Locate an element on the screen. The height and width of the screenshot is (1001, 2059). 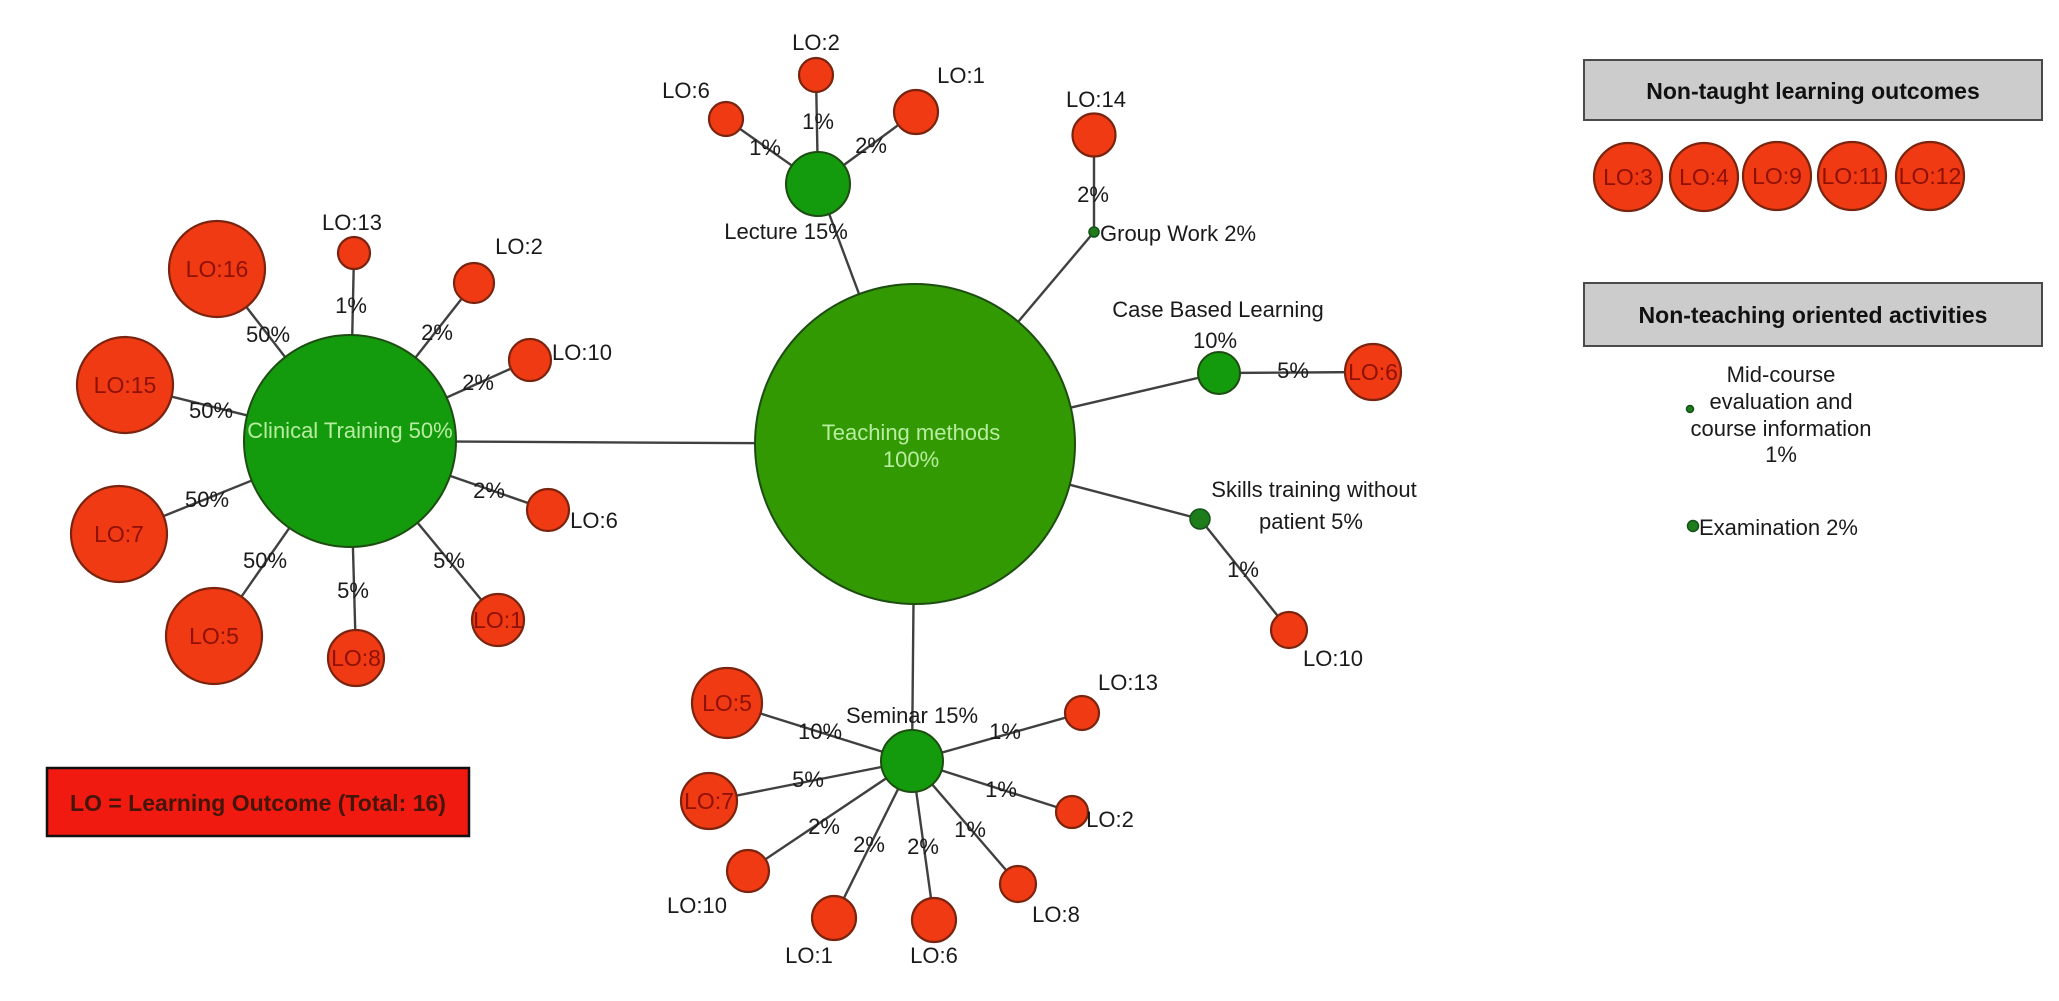
svg-text:LO = Learning Outcome (Total:: LO = Learning Outcome (Total: 16) is located at coordinates (258, 803).